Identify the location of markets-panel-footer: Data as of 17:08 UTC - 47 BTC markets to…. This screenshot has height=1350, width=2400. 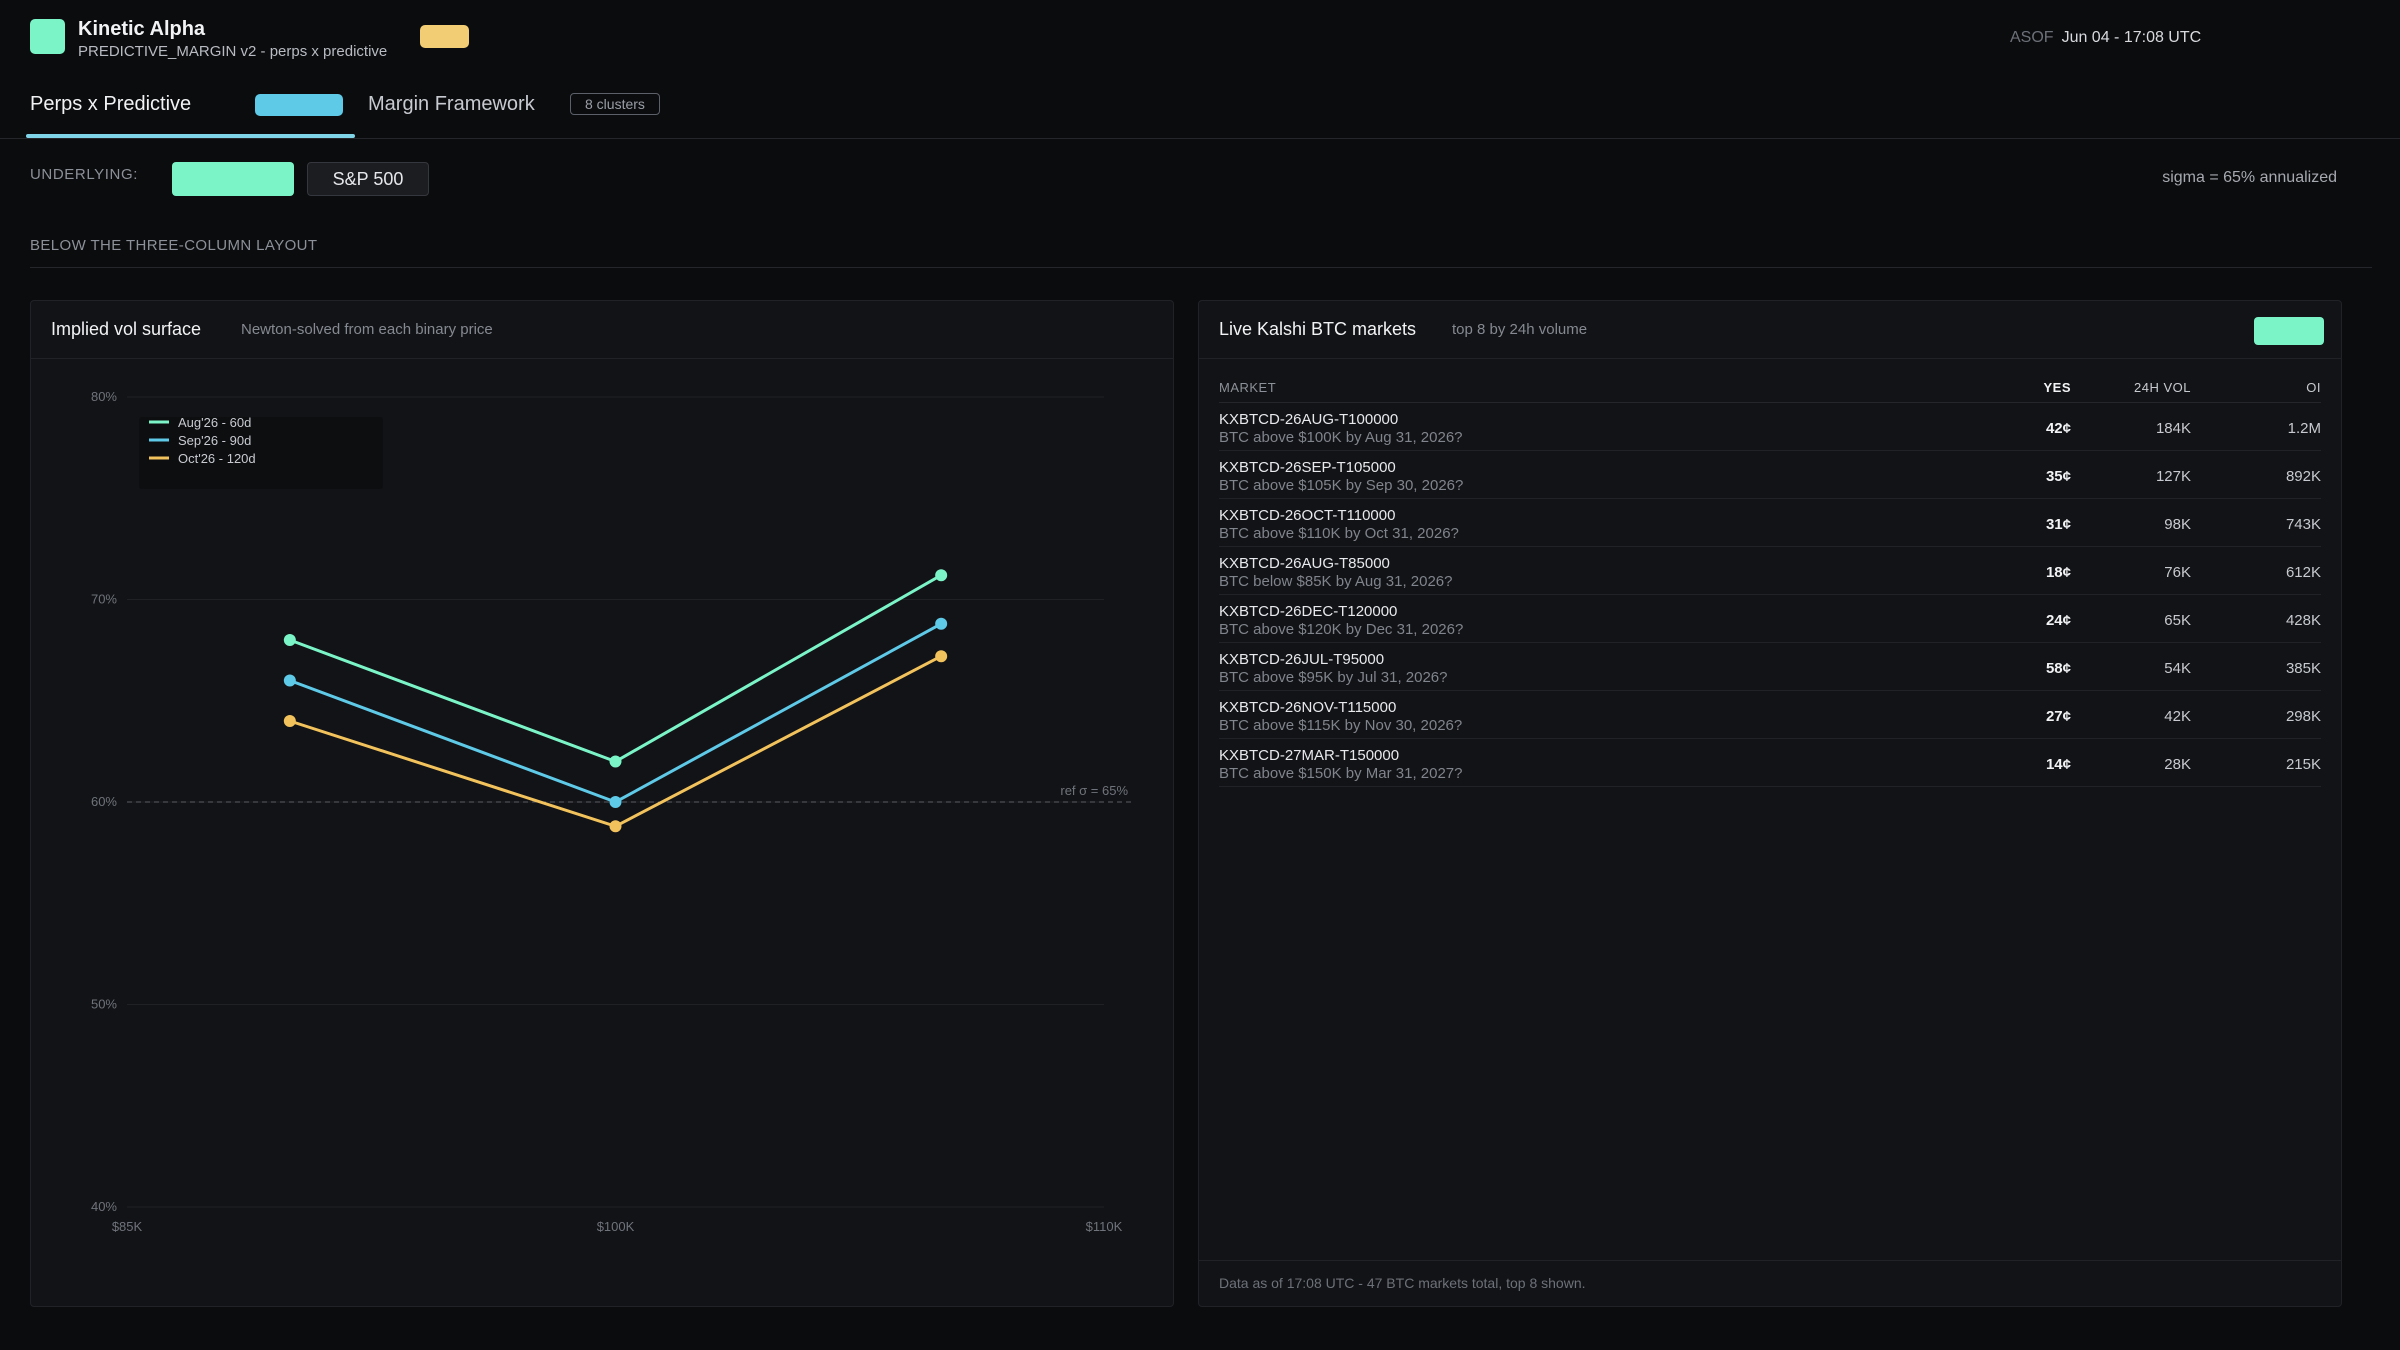
(1770, 1283).